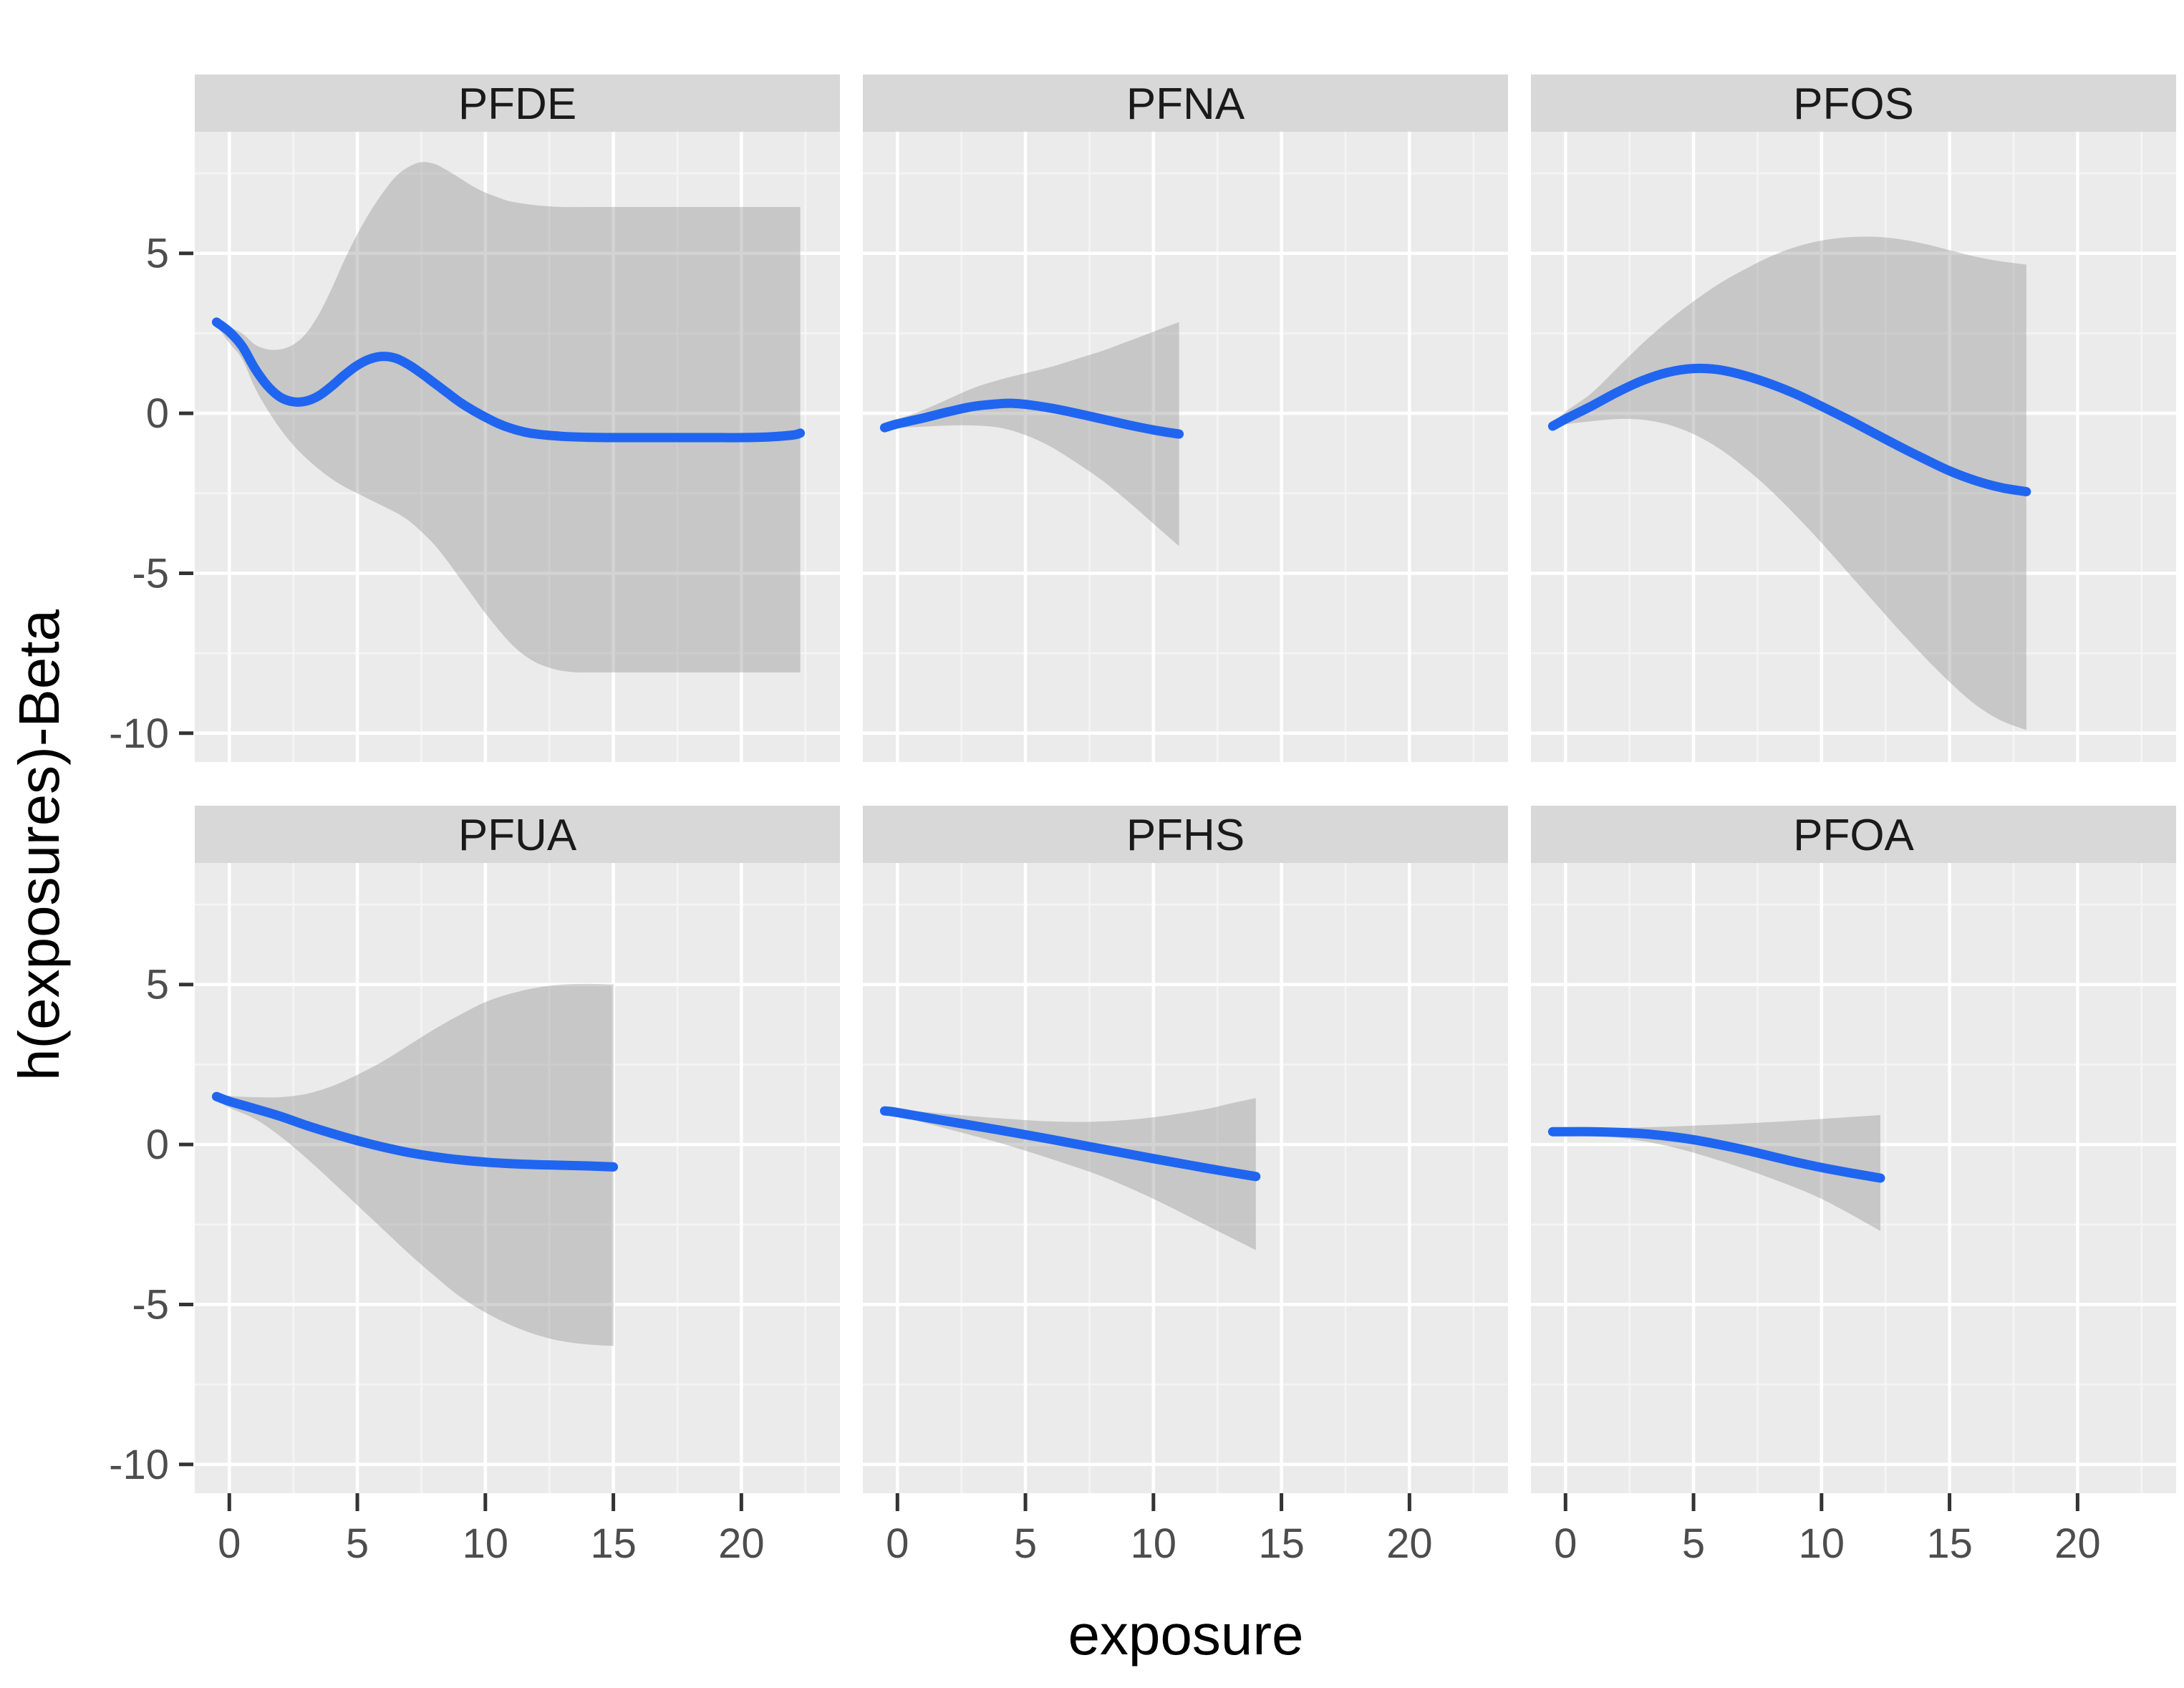 This screenshot has width=2184, height=1688. I want to click on facet-PFNA: PFNA, so click(1185, 418).